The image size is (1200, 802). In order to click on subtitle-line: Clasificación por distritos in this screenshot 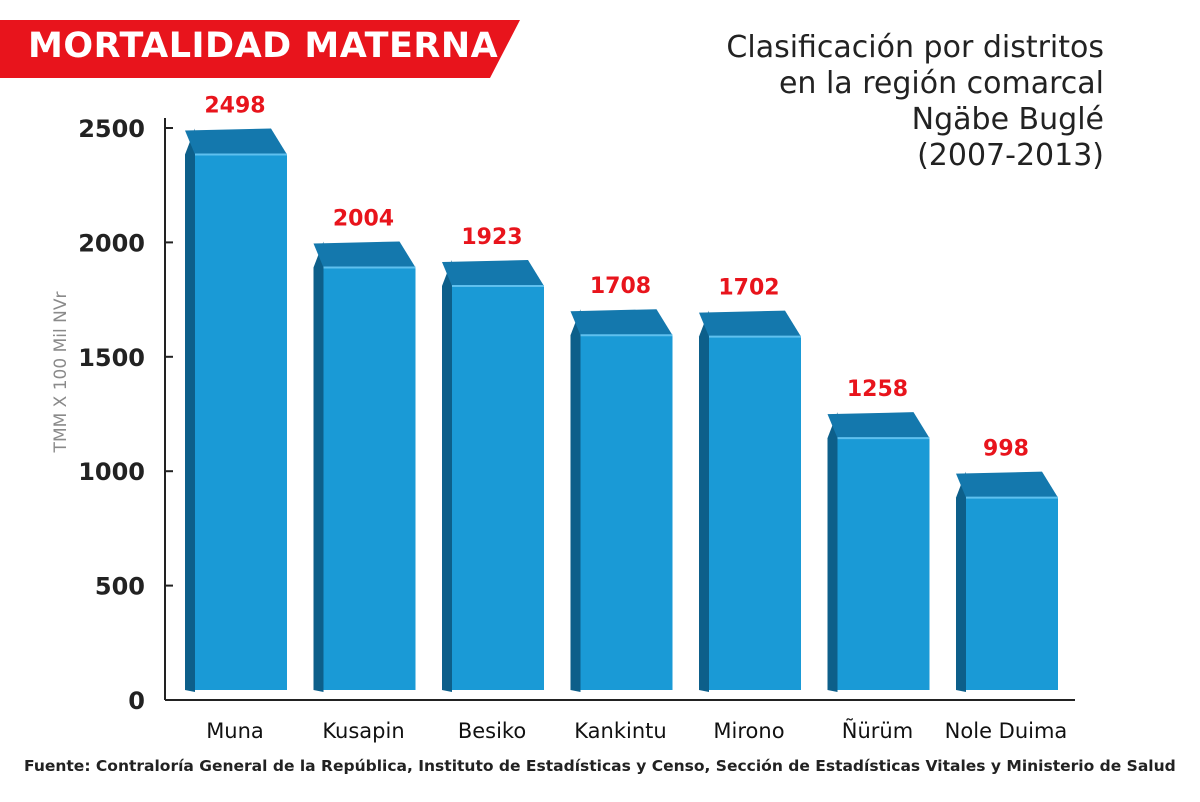, I will do `click(915, 47)`.